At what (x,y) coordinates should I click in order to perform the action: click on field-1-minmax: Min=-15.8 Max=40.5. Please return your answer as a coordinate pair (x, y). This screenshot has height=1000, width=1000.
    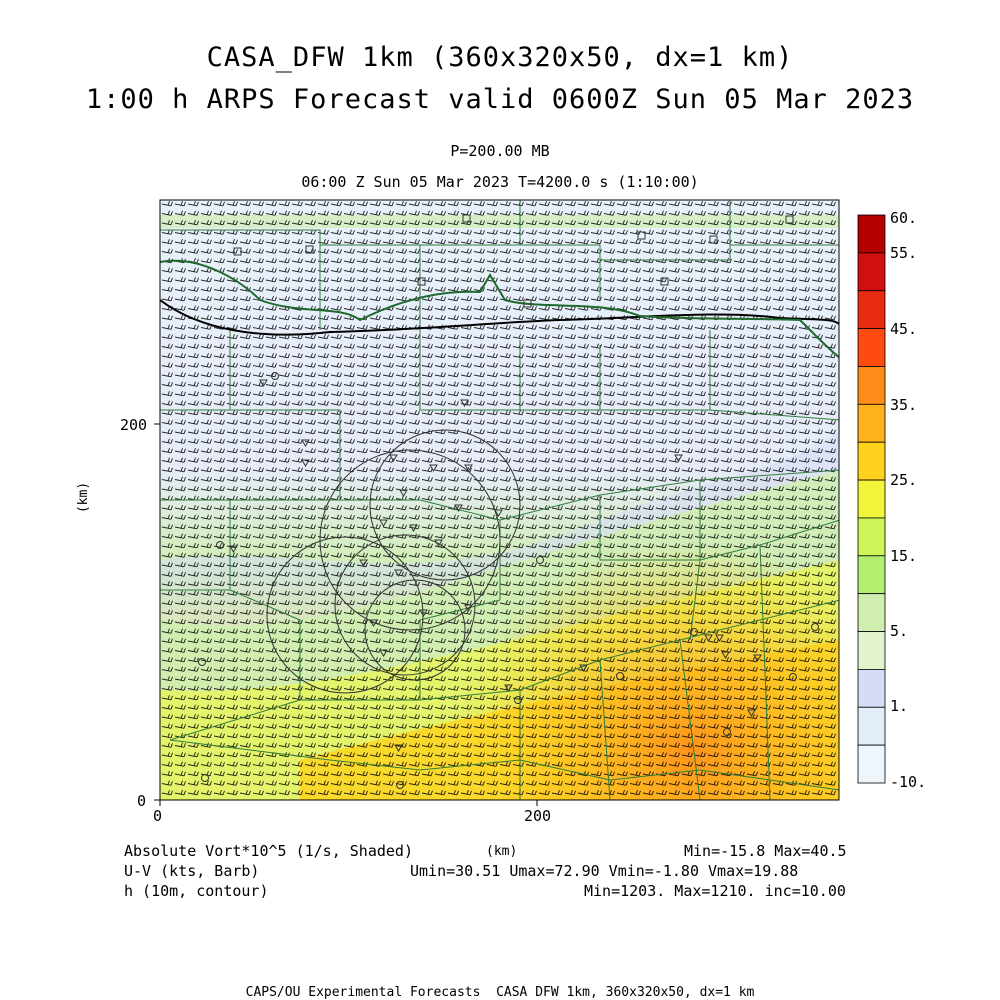
    Looking at the image, I should click on (765, 851).